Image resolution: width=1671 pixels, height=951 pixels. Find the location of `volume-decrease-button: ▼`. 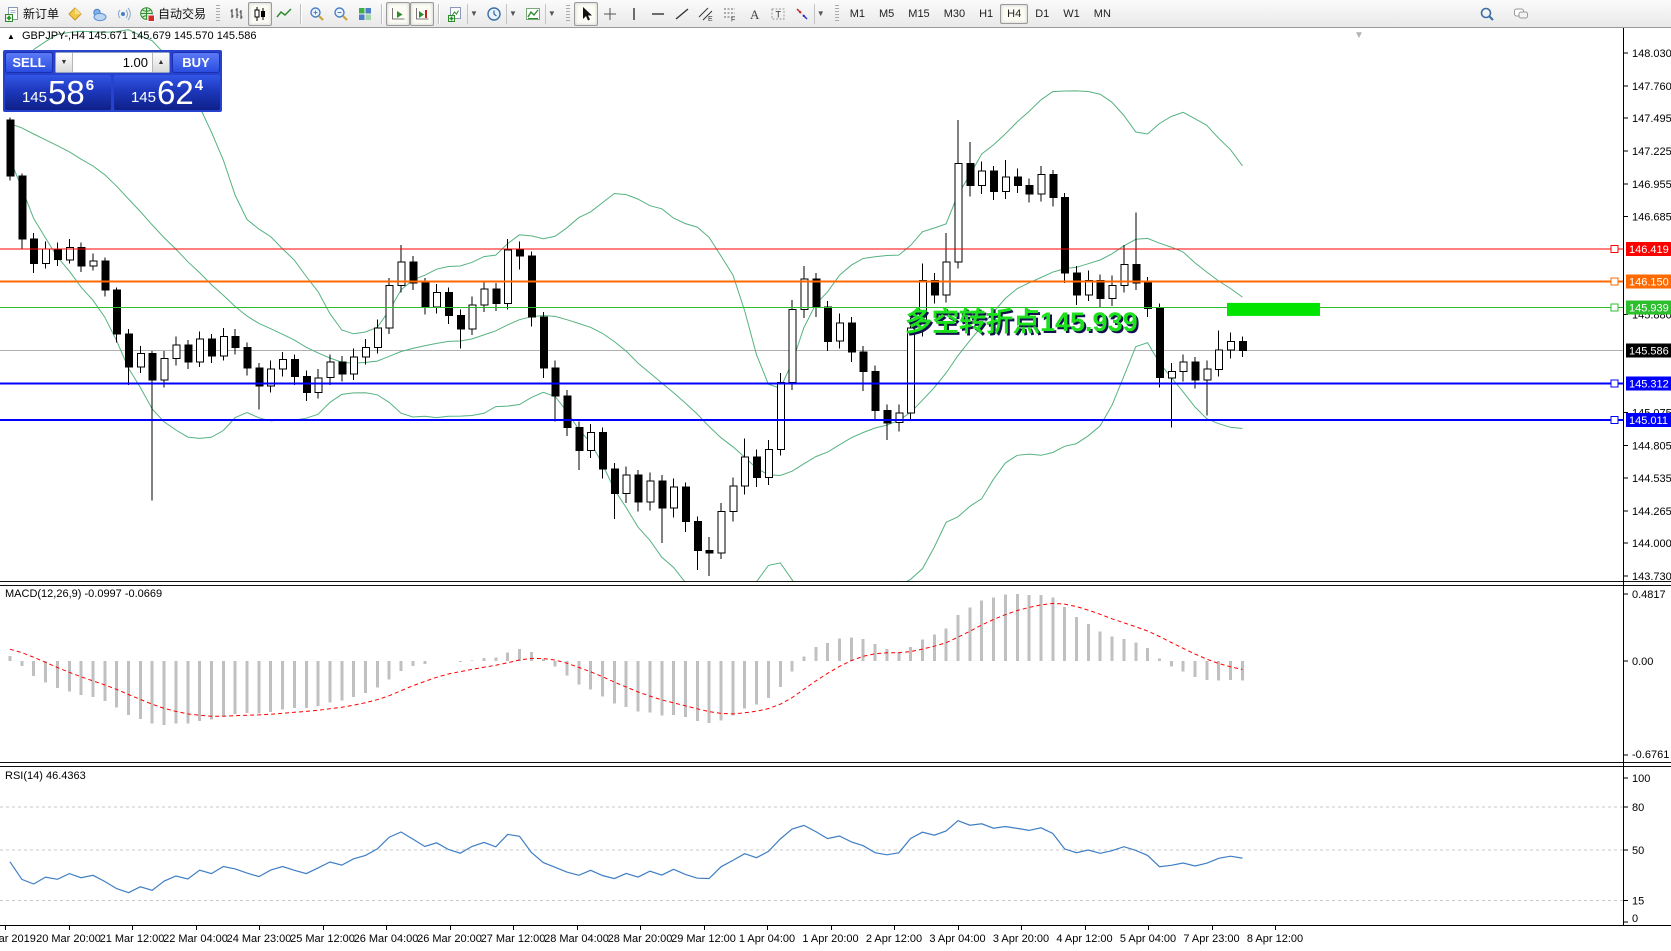

volume-decrease-button: ▼ is located at coordinates (64, 62).